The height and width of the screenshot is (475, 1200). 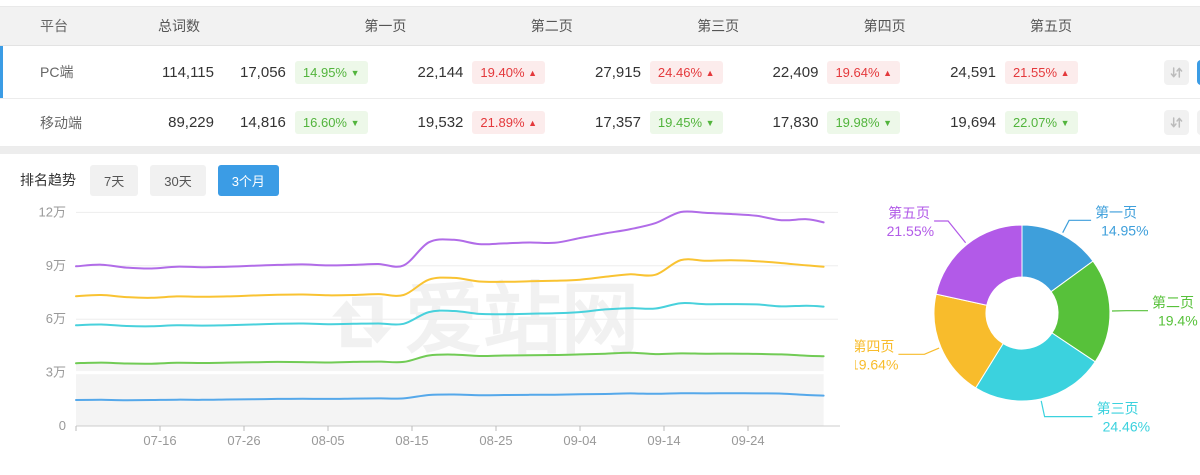 What do you see at coordinates (663, 440) in the screenshot?
I see `x-tick-label: 09-14` at bounding box center [663, 440].